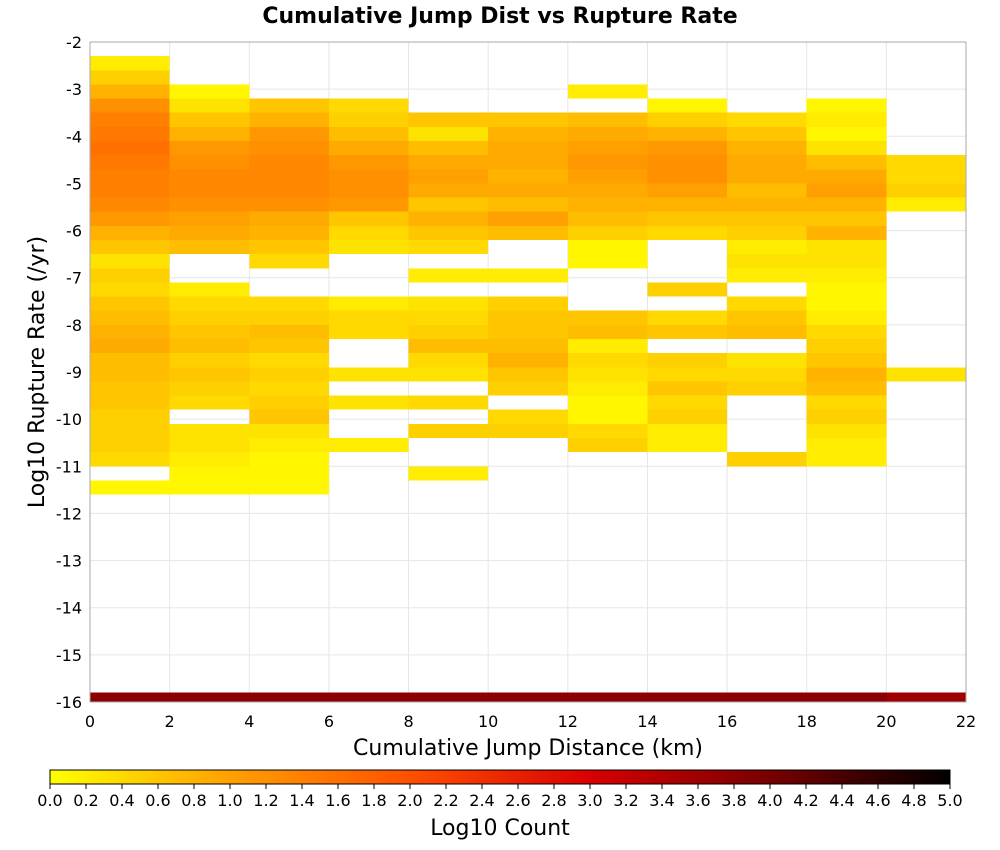  I want to click on y-tick-label: -16, so click(69, 702).